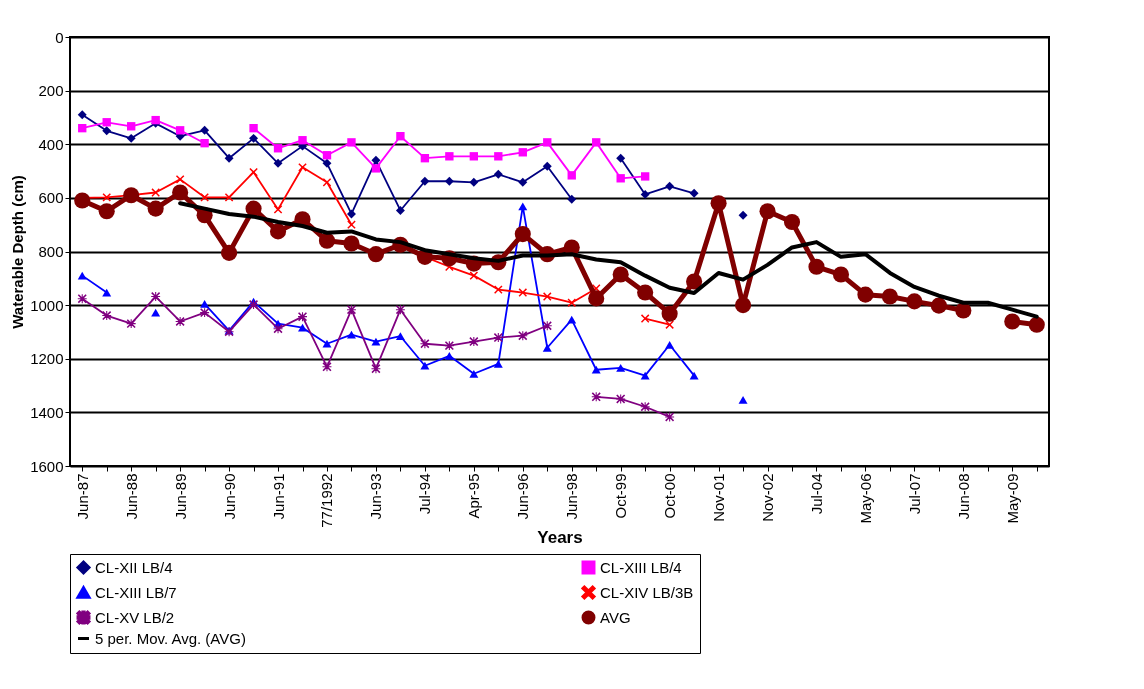 This screenshot has height=689, width=1144. What do you see at coordinates (615, 617) in the screenshot?
I see `legend-label: AVG` at bounding box center [615, 617].